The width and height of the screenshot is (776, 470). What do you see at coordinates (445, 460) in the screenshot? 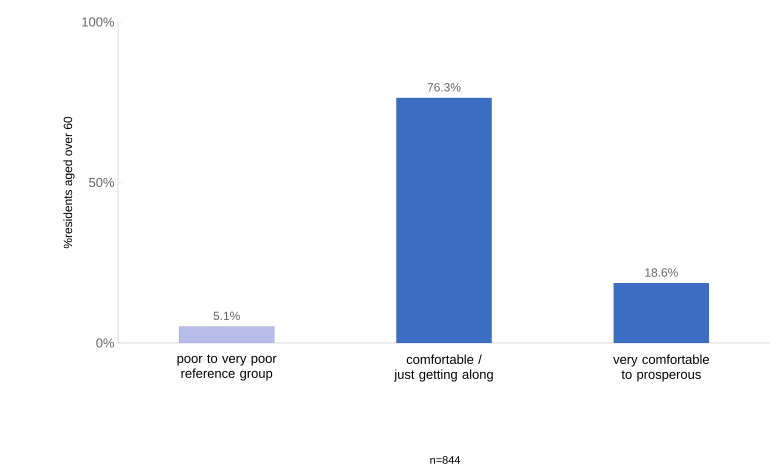
I see `text: n=844` at bounding box center [445, 460].